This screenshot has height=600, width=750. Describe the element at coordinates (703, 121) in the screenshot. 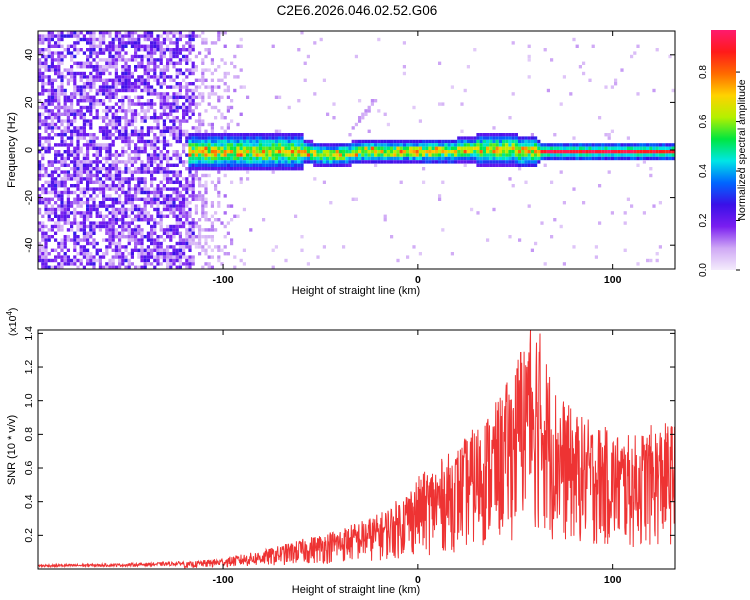

I see `colorbar-tick-label: 0.6` at that location.